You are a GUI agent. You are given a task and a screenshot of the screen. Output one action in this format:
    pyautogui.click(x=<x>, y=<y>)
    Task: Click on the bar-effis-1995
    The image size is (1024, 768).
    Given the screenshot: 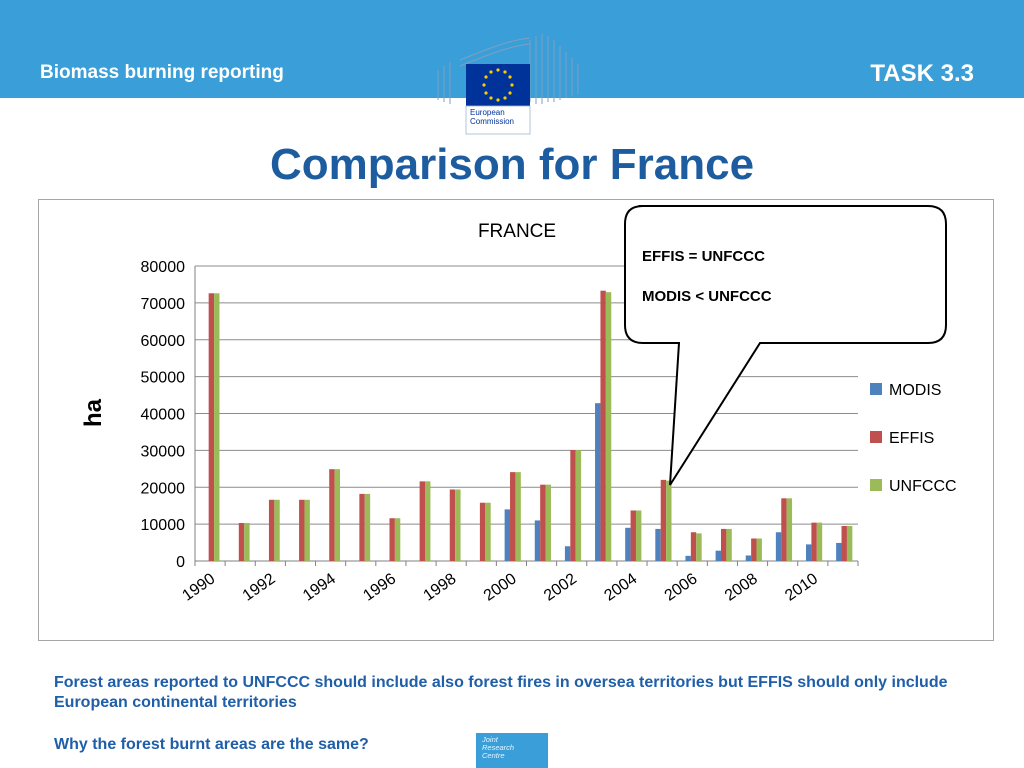 What is the action you would take?
    pyautogui.click(x=362, y=527)
    